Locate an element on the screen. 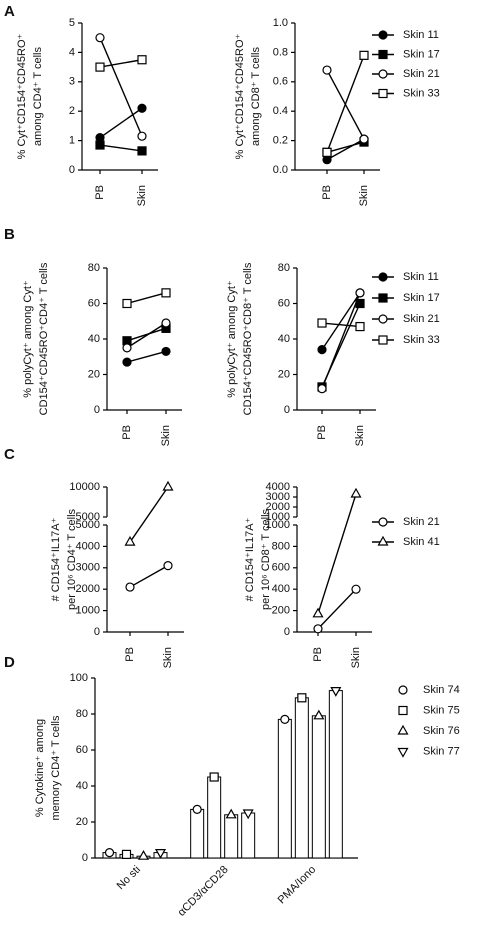  legend-label: Skin 76 is located at coordinates (441, 731).